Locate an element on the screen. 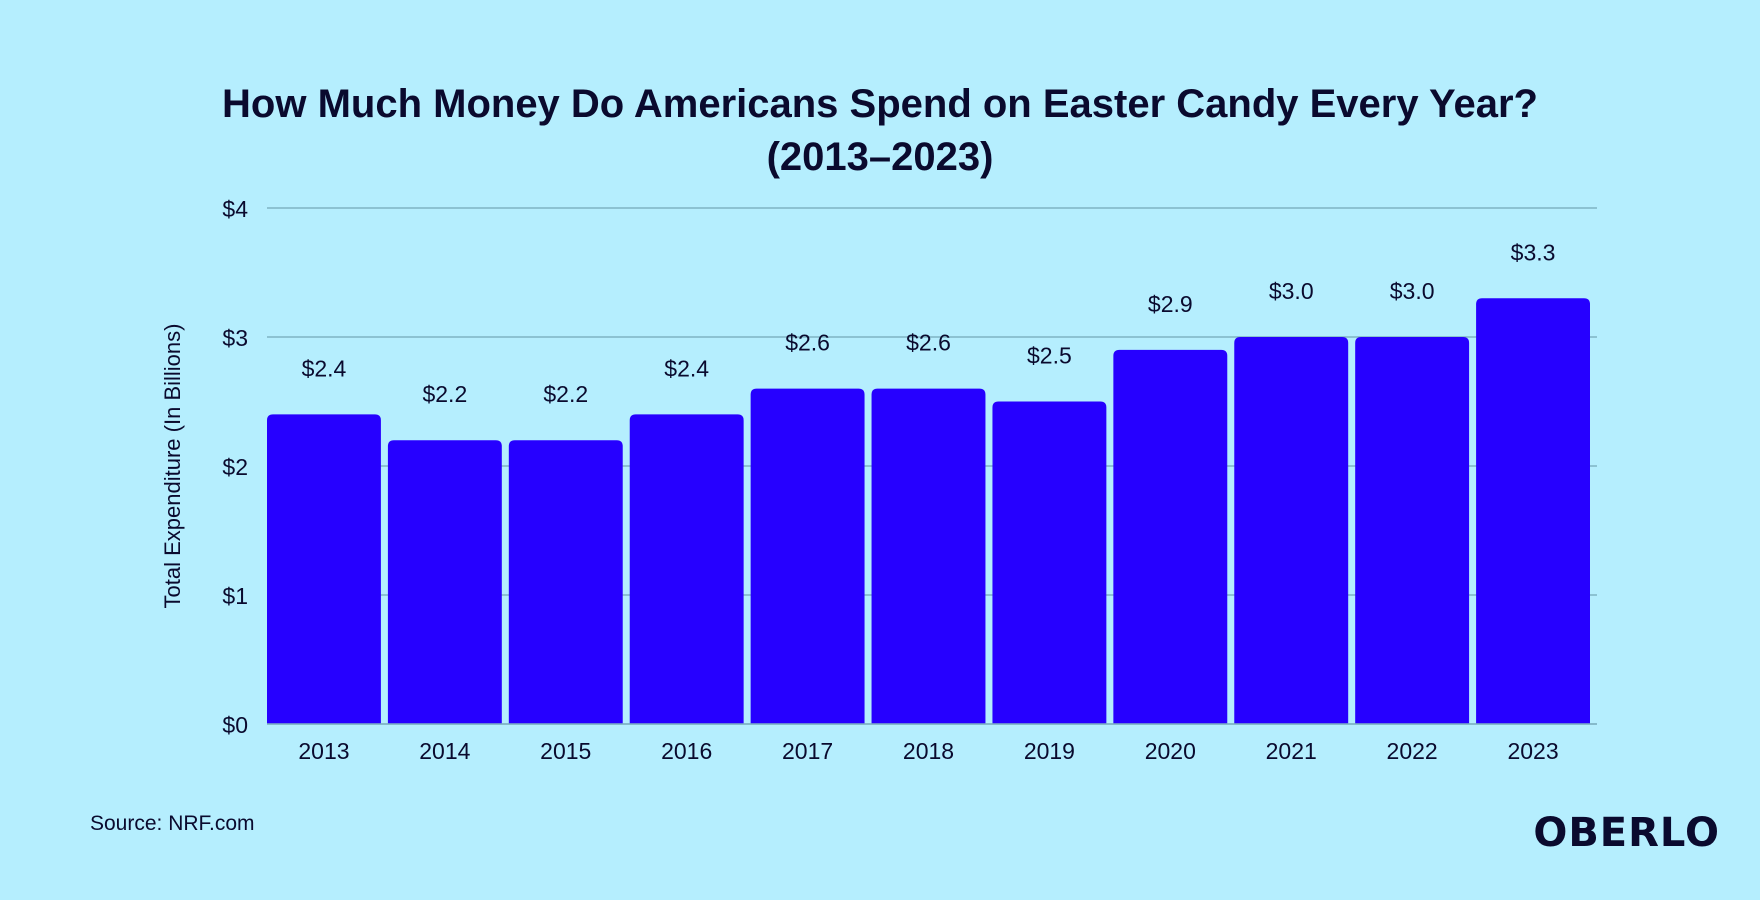 This screenshot has height=900, width=1760. bar-2023 is located at coordinates (1533, 511).